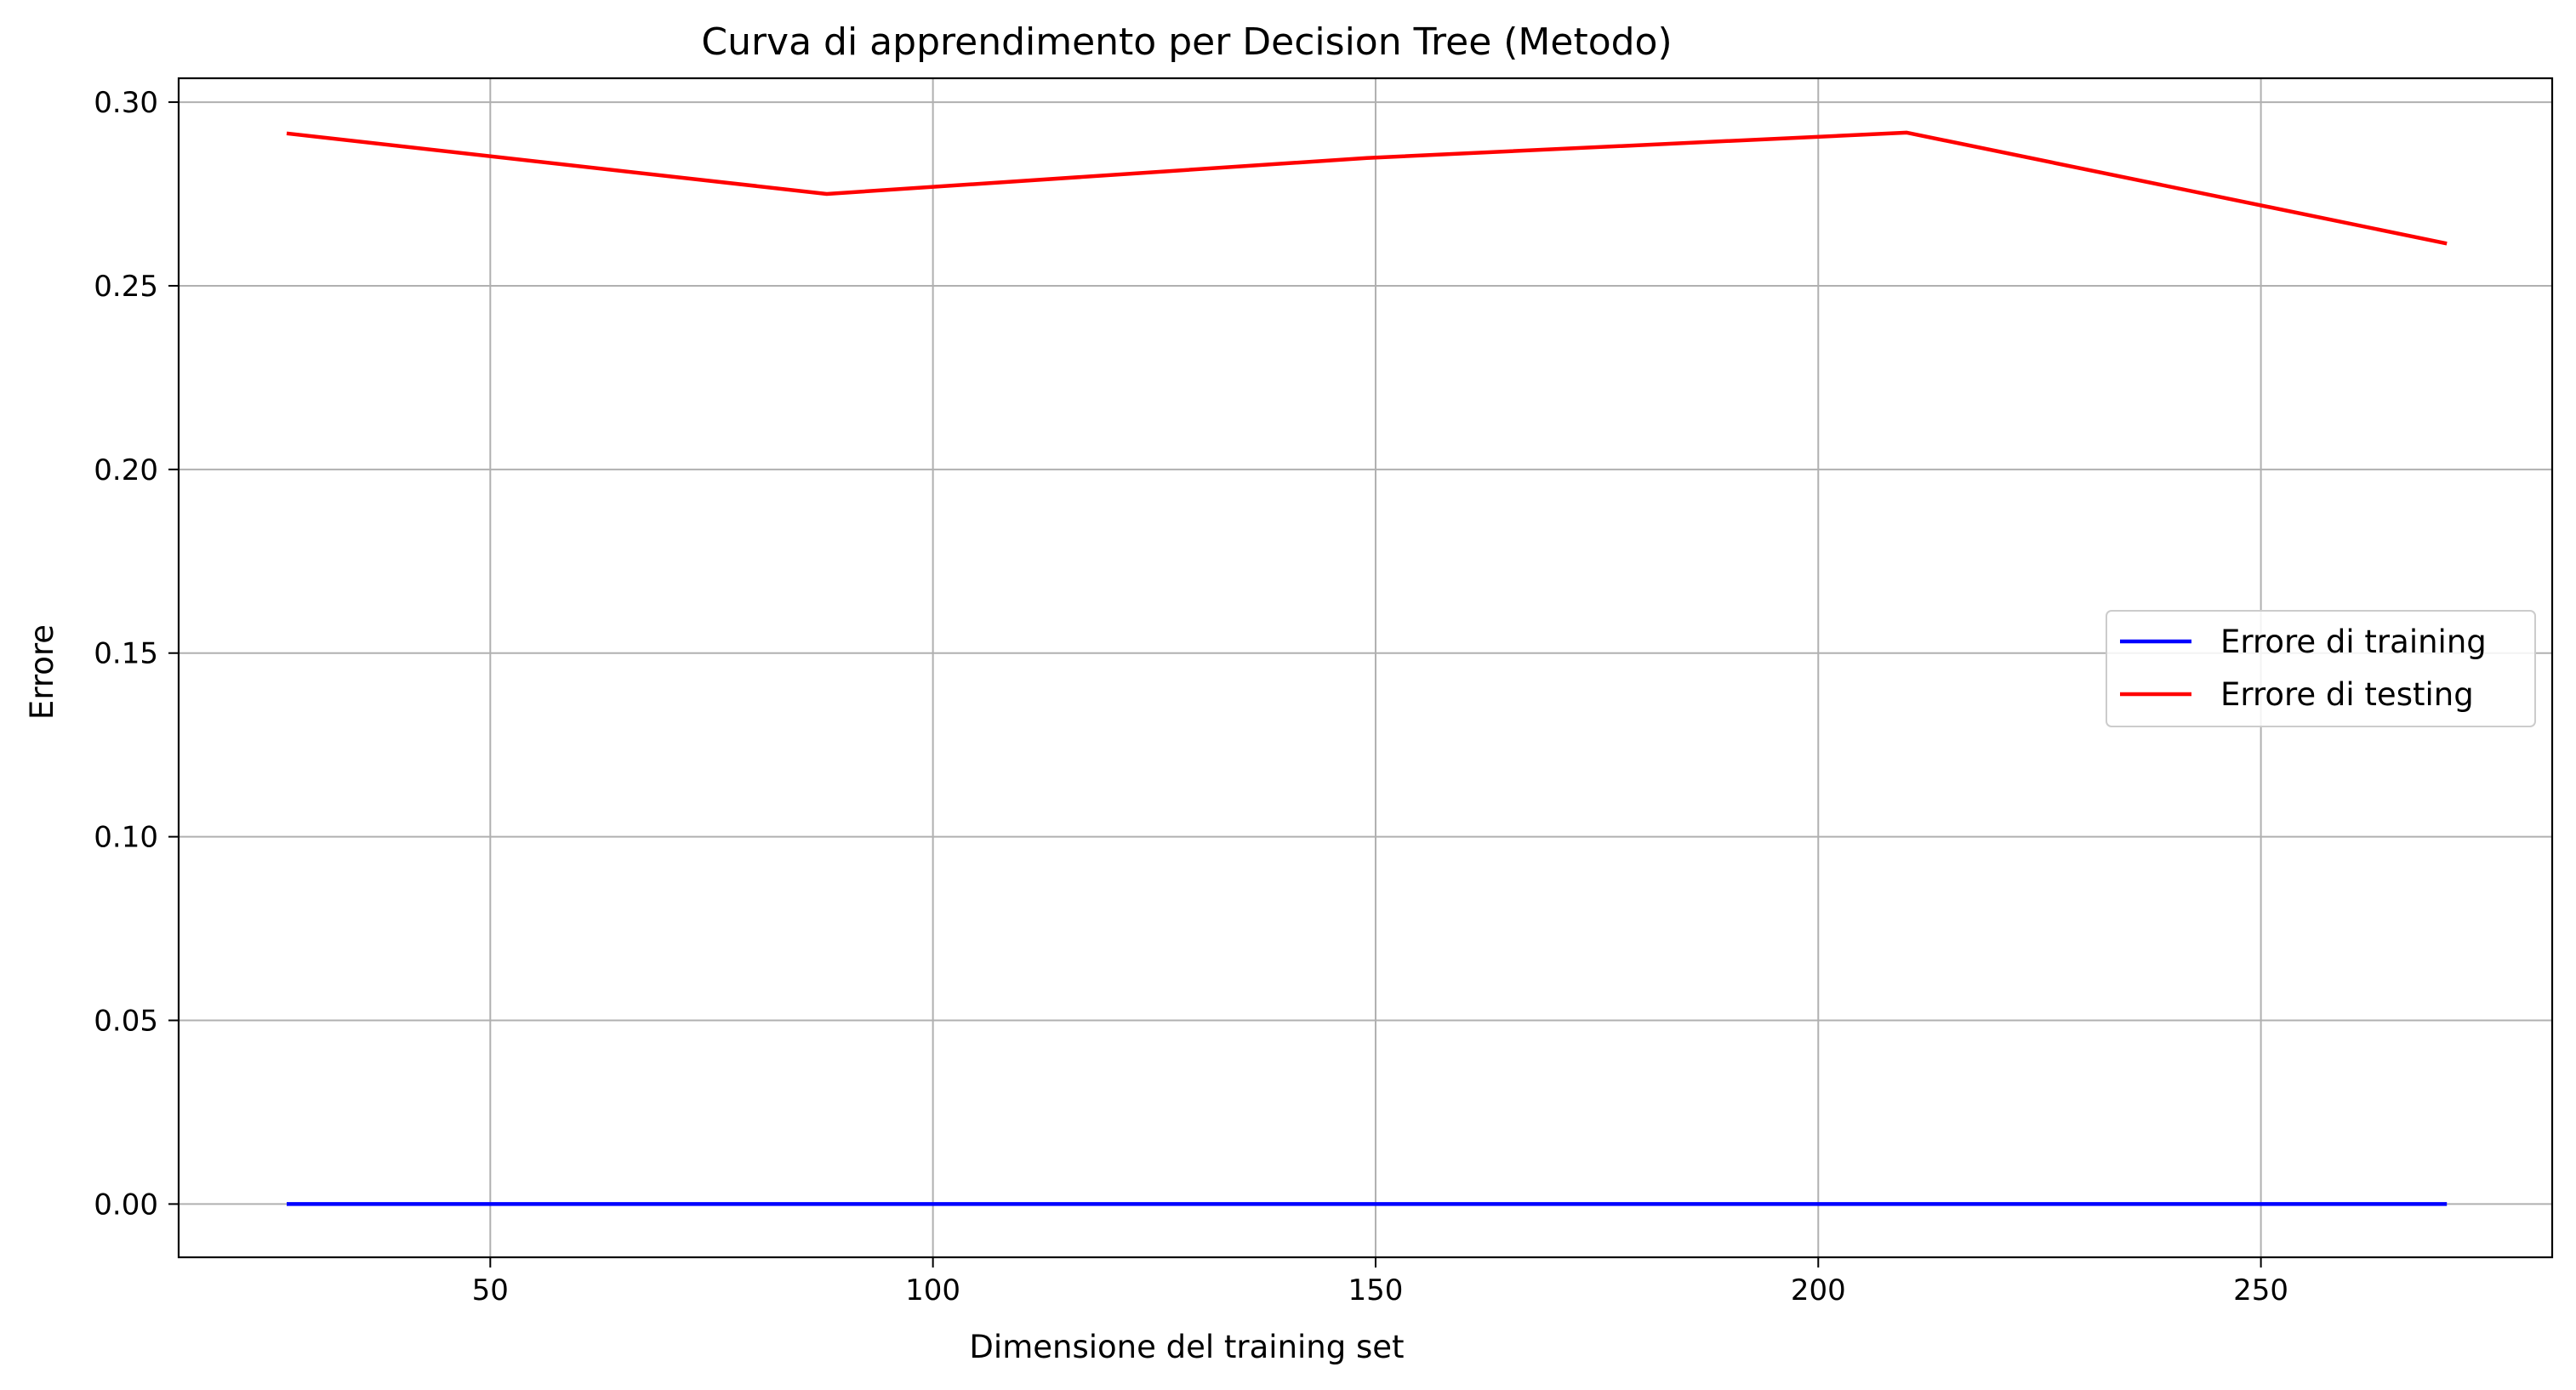 The height and width of the screenshot is (1390, 2576). I want to click on legend: Errore di training Errore di testing, so click(2321, 668).